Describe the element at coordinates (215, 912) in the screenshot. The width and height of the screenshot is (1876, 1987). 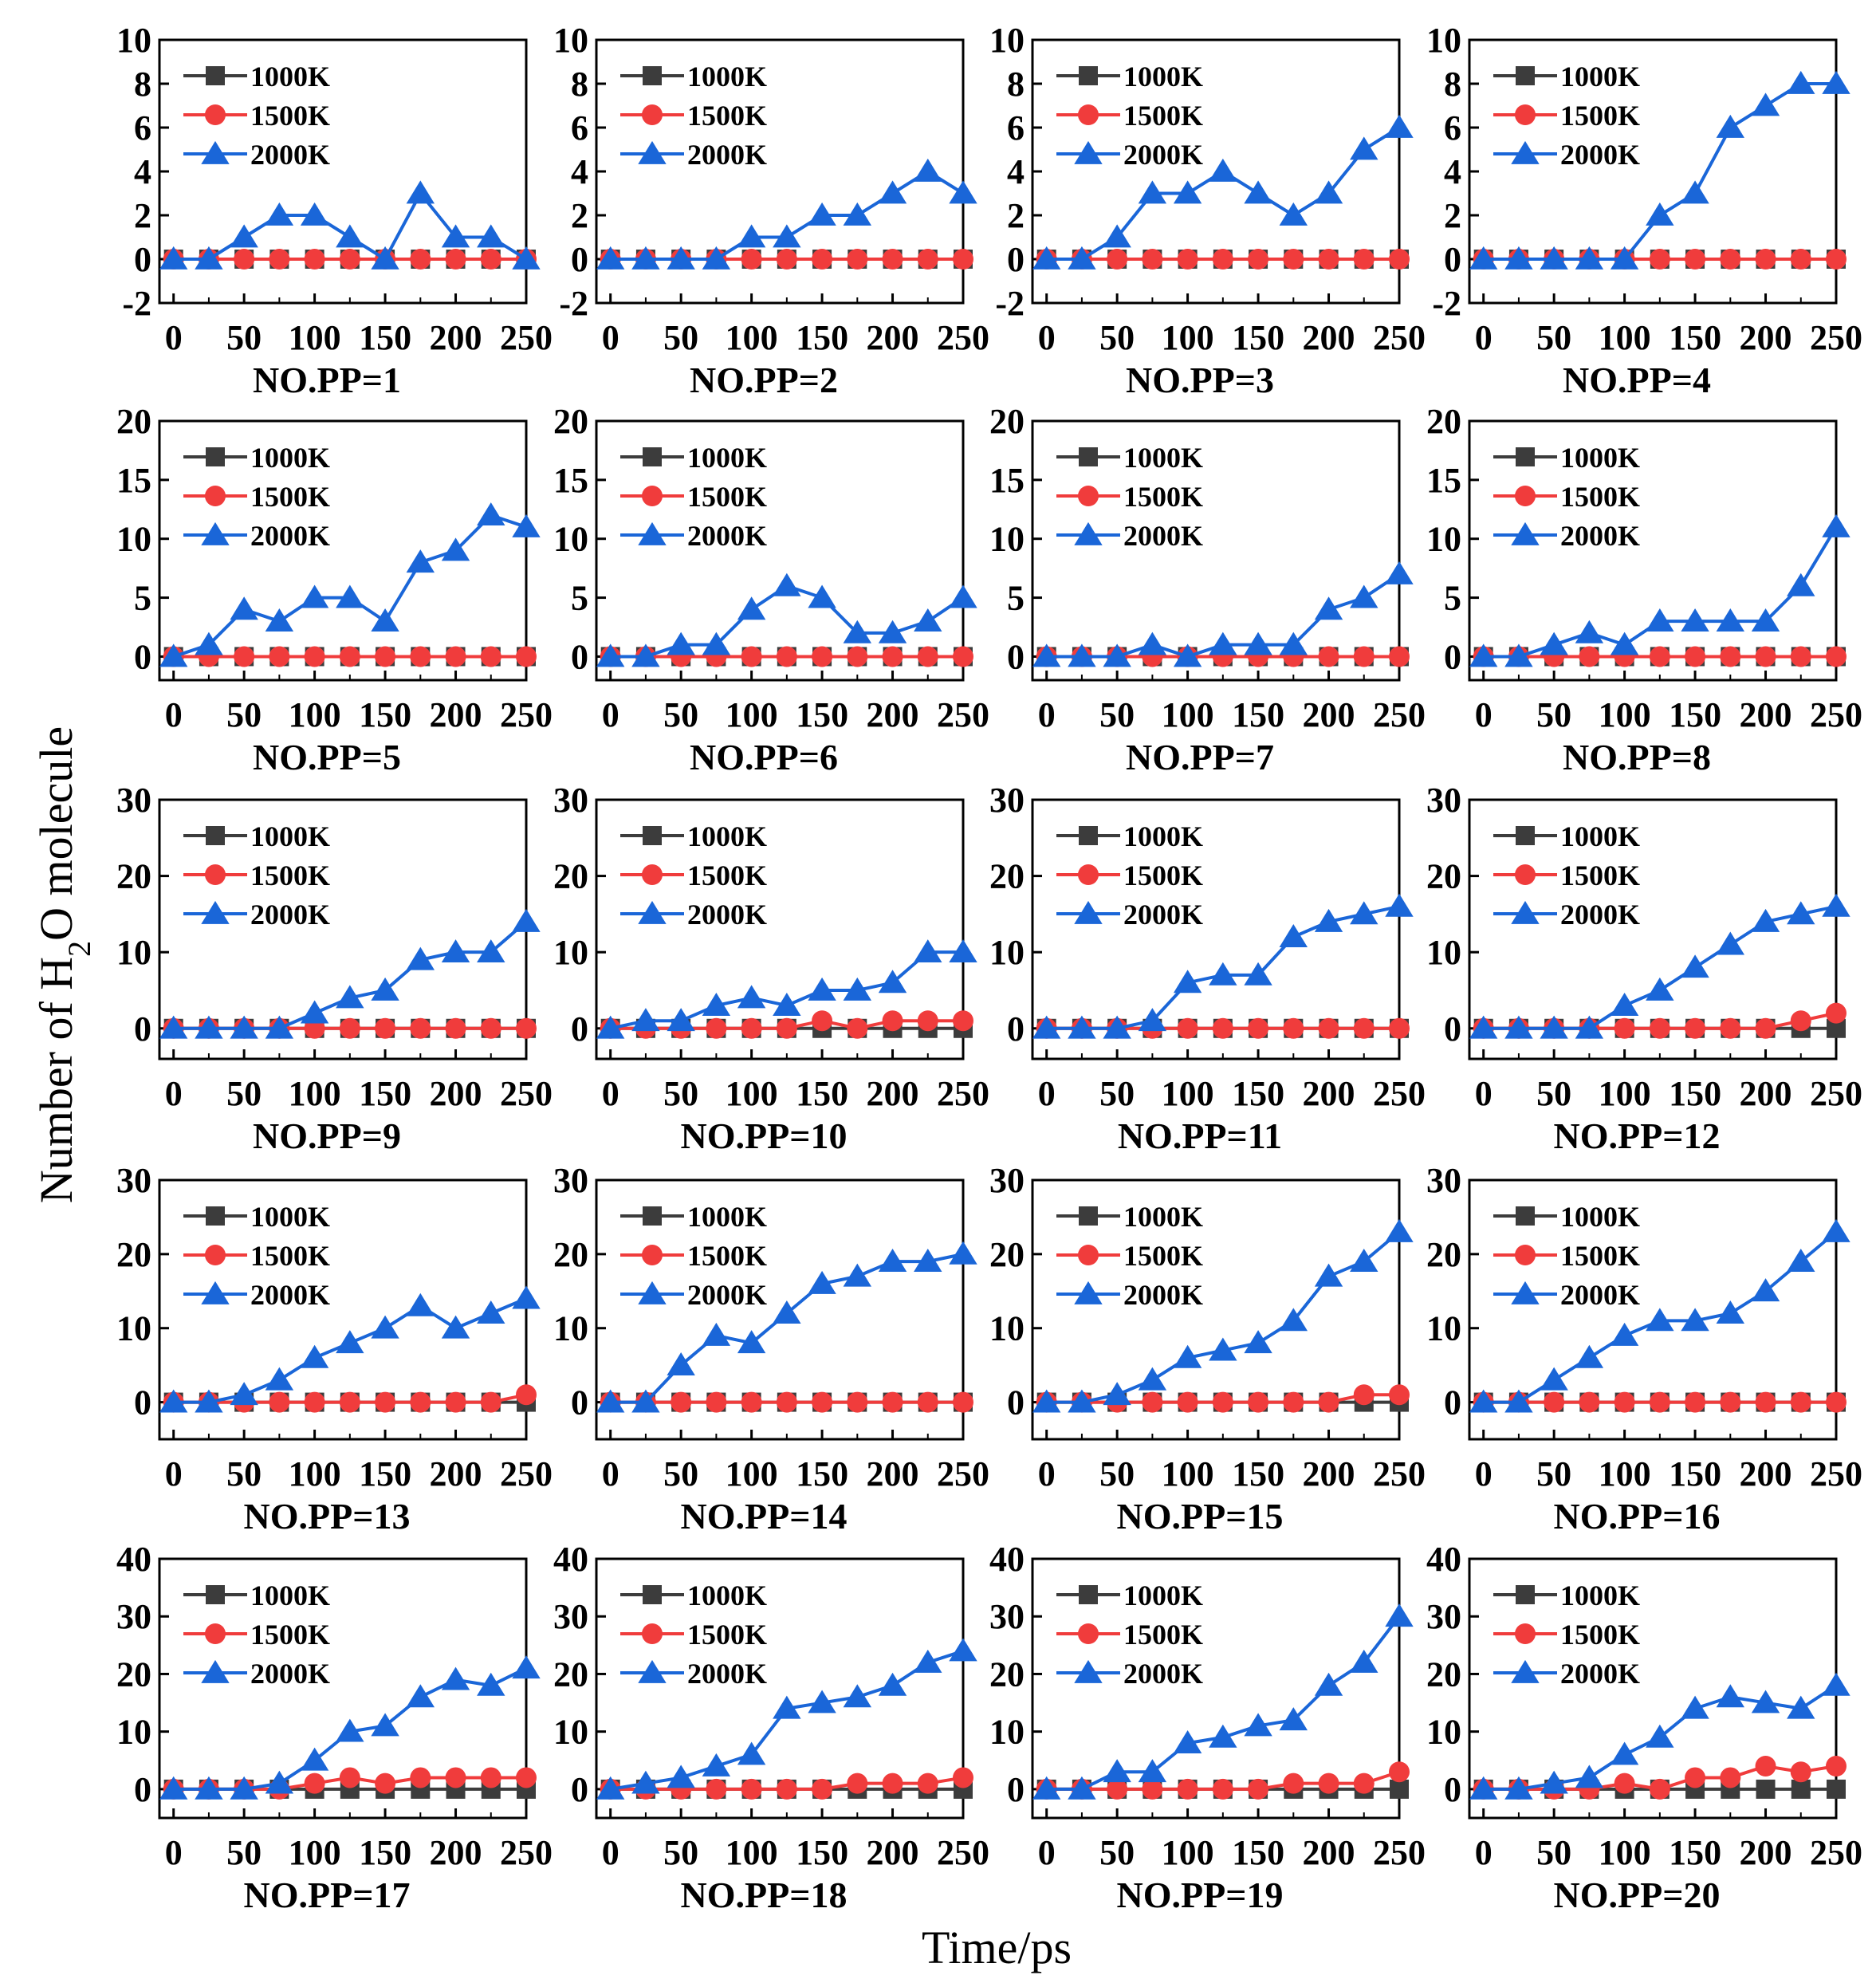
I see `legend-marker-2000K` at that location.